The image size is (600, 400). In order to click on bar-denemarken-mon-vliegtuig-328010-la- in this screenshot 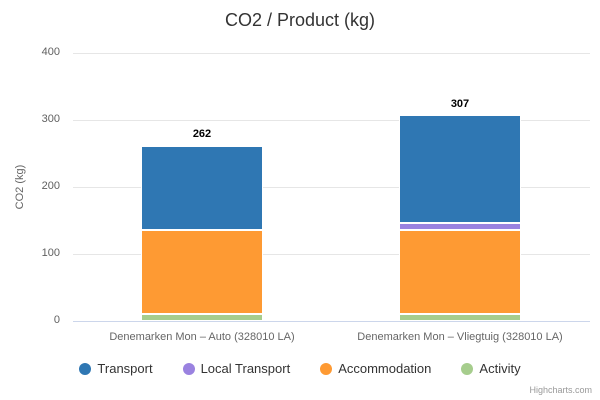, I will do `click(460, 218)`.